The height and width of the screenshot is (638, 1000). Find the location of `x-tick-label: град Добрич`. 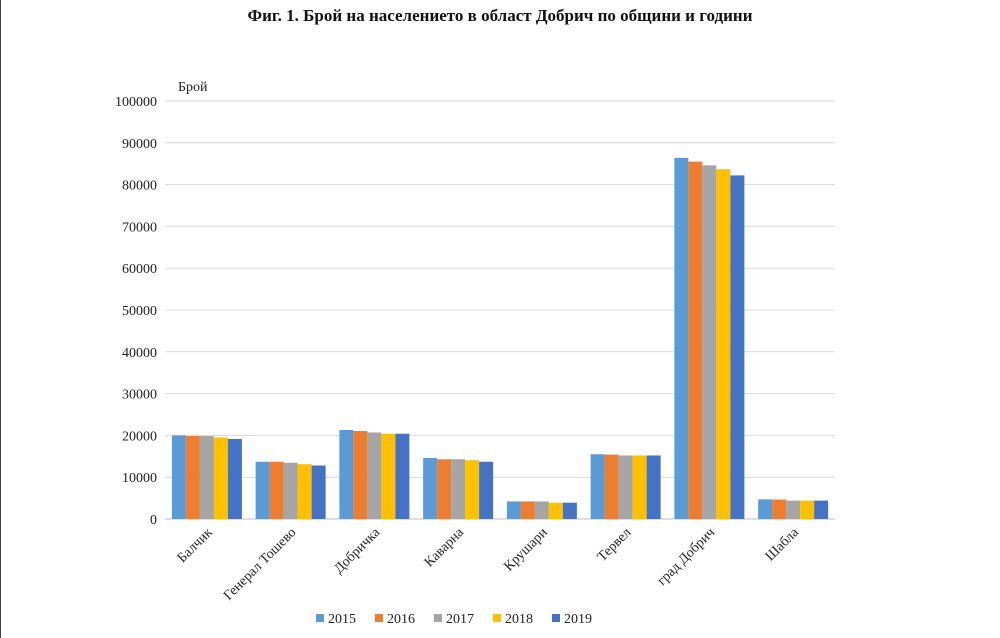

x-tick-label: град Добрич is located at coordinates (686, 556).